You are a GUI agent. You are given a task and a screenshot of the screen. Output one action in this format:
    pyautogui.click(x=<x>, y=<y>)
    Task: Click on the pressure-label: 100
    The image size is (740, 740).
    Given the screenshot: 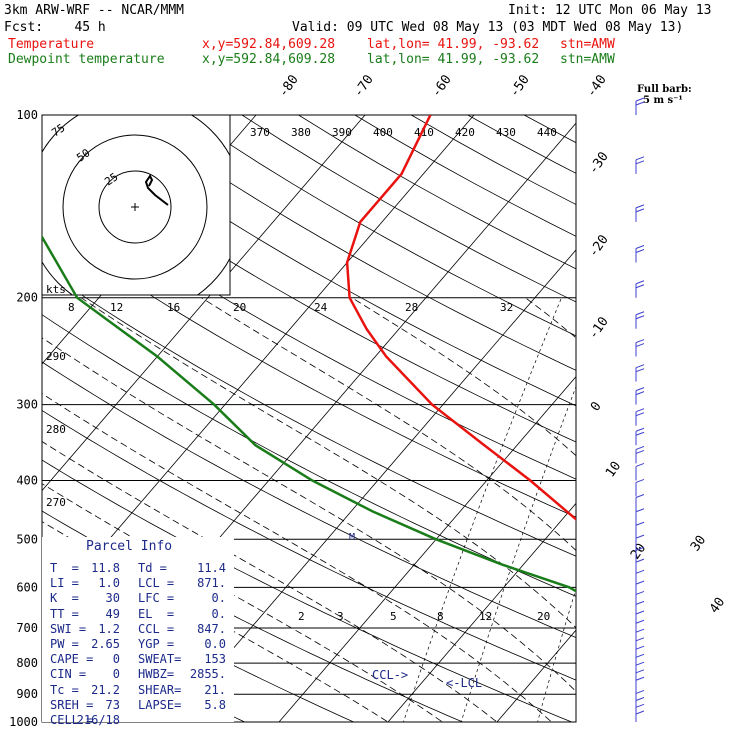 What is the action you would take?
    pyautogui.click(x=27, y=115)
    